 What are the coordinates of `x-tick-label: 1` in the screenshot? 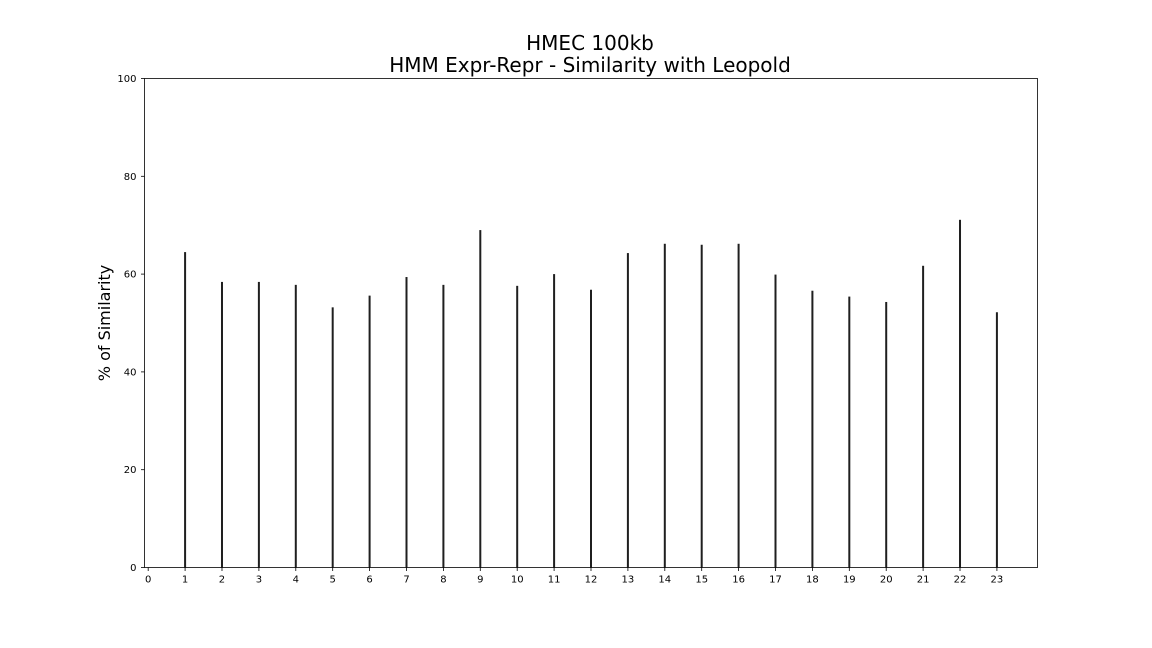 It's located at (185, 580).